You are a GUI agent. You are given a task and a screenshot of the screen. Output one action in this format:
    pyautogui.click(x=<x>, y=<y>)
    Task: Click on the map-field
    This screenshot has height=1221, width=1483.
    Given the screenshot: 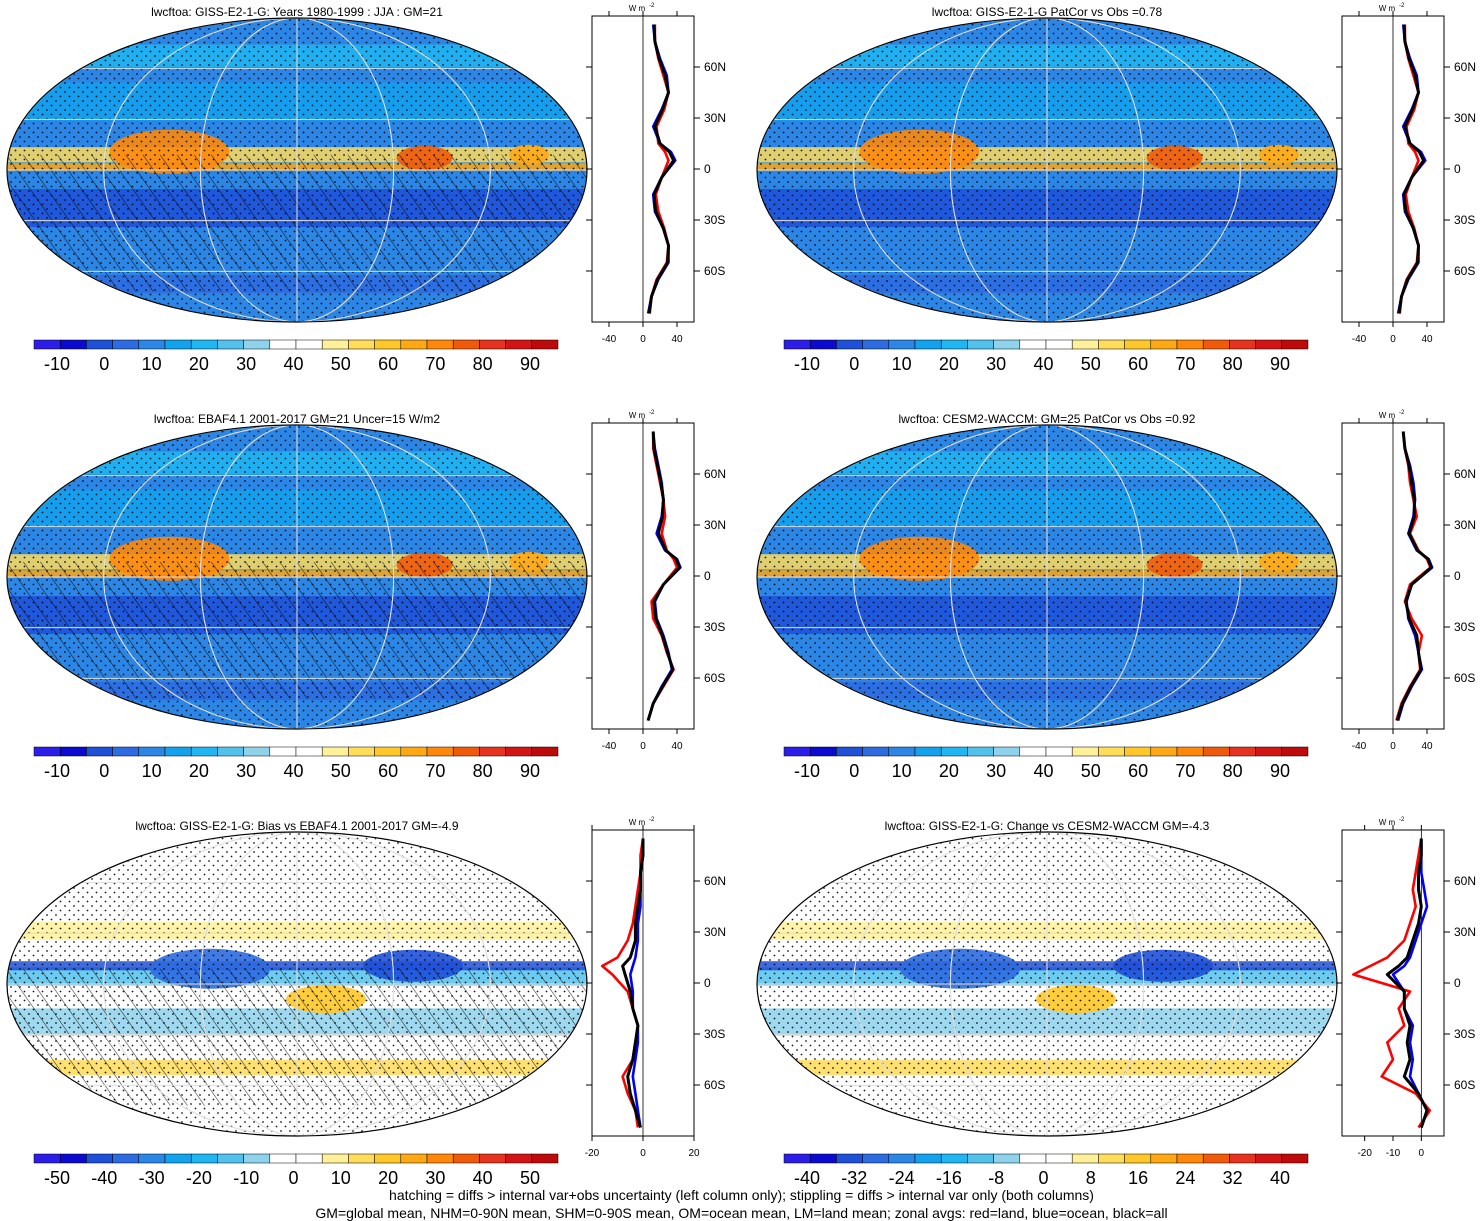 What is the action you would take?
    pyautogui.click(x=297, y=170)
    